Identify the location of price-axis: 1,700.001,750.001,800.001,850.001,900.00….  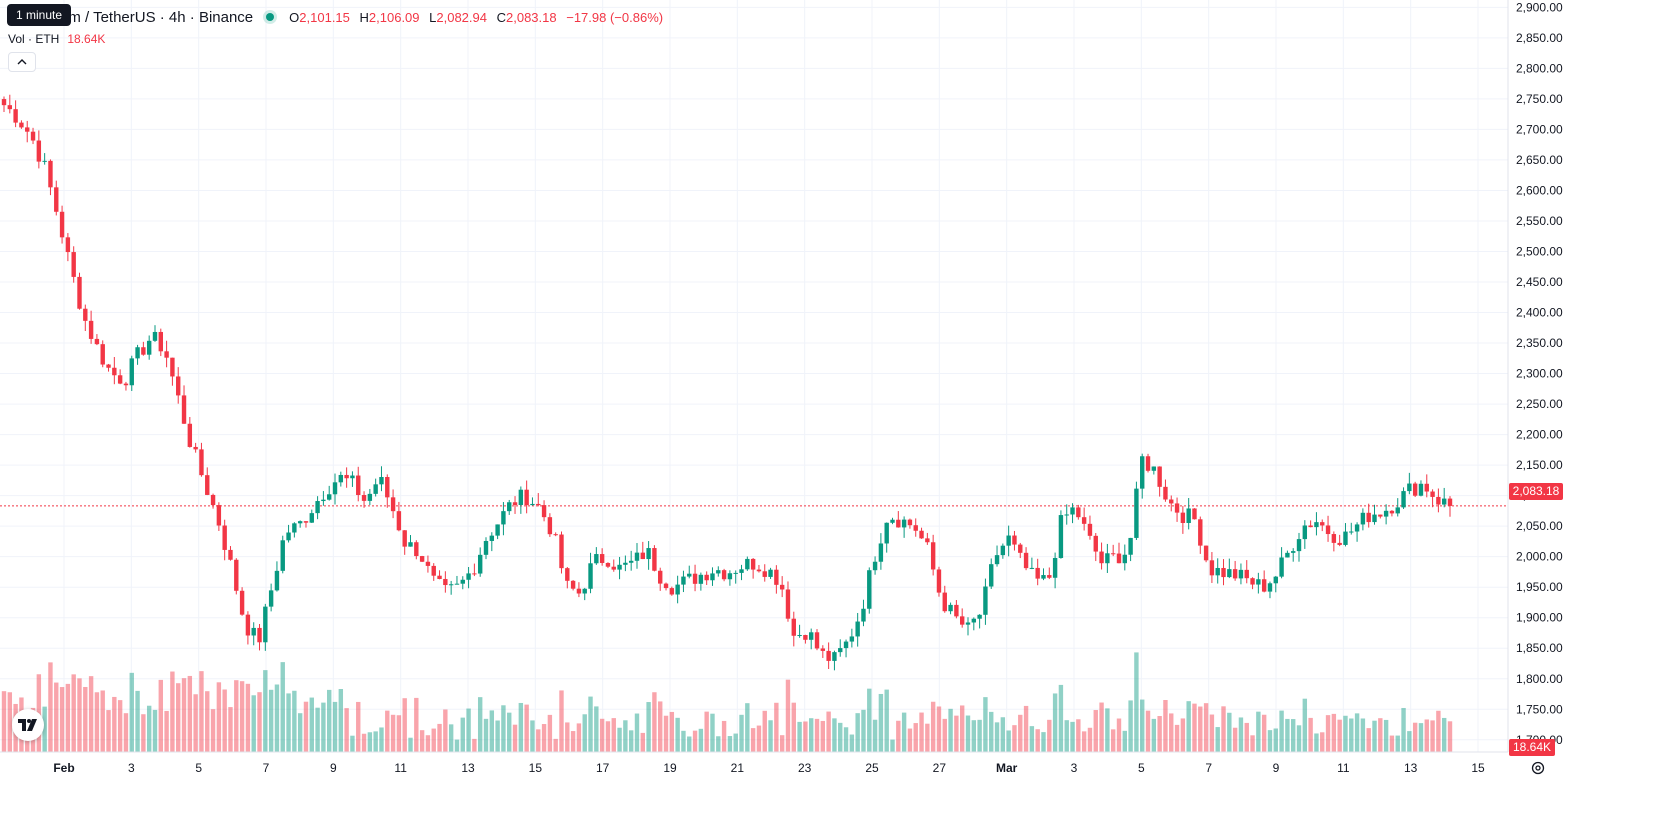
(1535, 376).